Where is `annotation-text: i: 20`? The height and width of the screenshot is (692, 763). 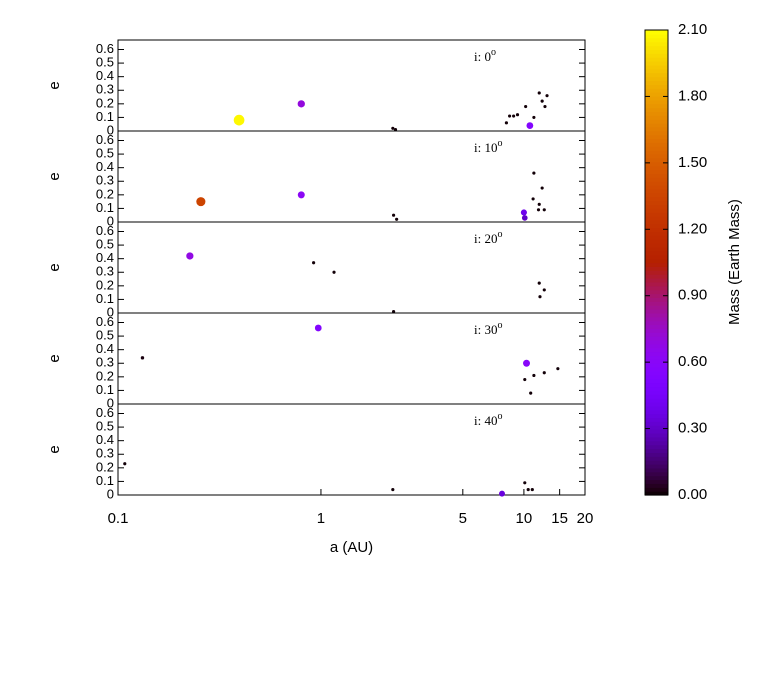 annotation-text: i: 20 is located at coordinates (485, 238).